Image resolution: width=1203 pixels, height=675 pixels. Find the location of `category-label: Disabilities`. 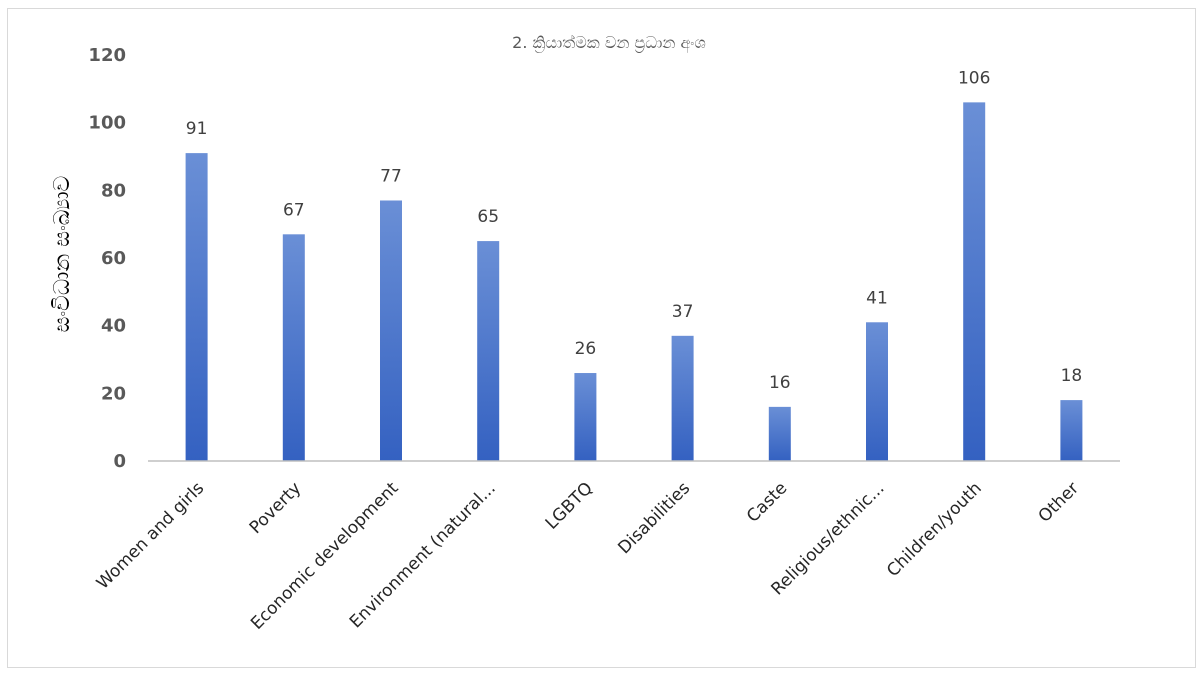

category-label: Disabilities is located at coordinates (654, 518).